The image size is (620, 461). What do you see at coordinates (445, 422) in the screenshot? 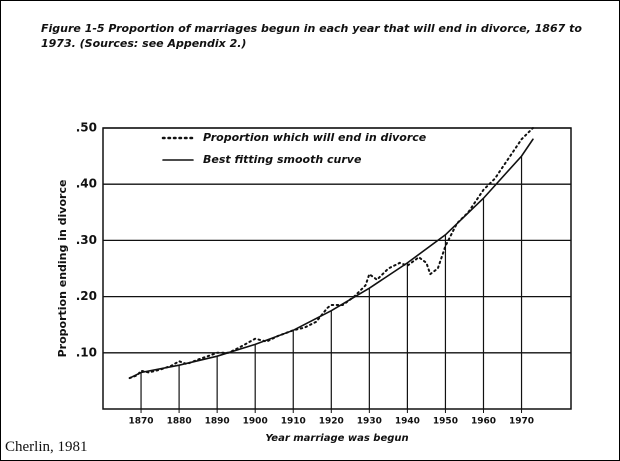
I see `x-tick-label: 1950` at bounding box center [445, 422].